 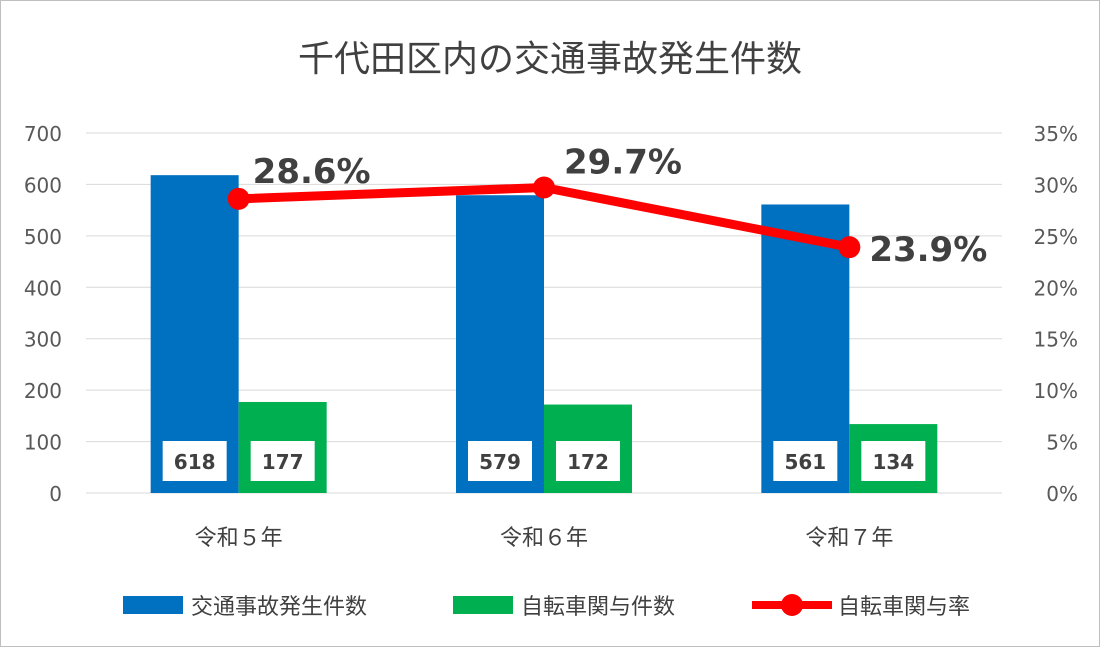 What do you see at coordinates (1056, 237) in the screenshot?
I see `y-right-tick-label: 25%` at bounding box center [1056, 237].